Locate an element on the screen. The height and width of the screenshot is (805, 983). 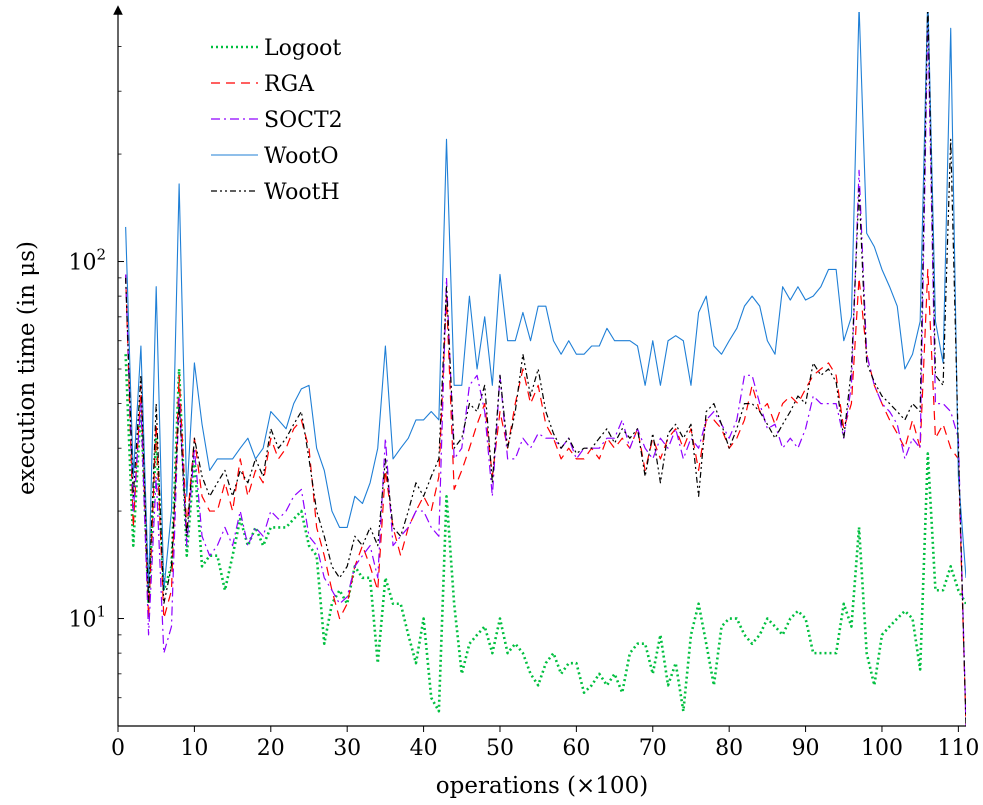
x-tick-label: 90 is located at coordinates (806, 748).